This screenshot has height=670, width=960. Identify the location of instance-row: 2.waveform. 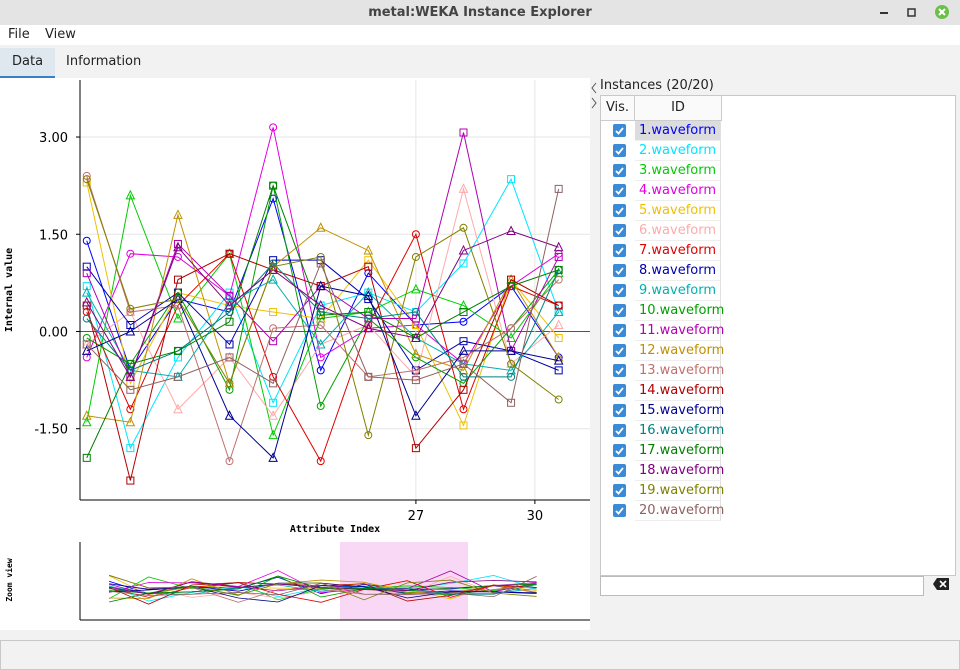
(661, 151).